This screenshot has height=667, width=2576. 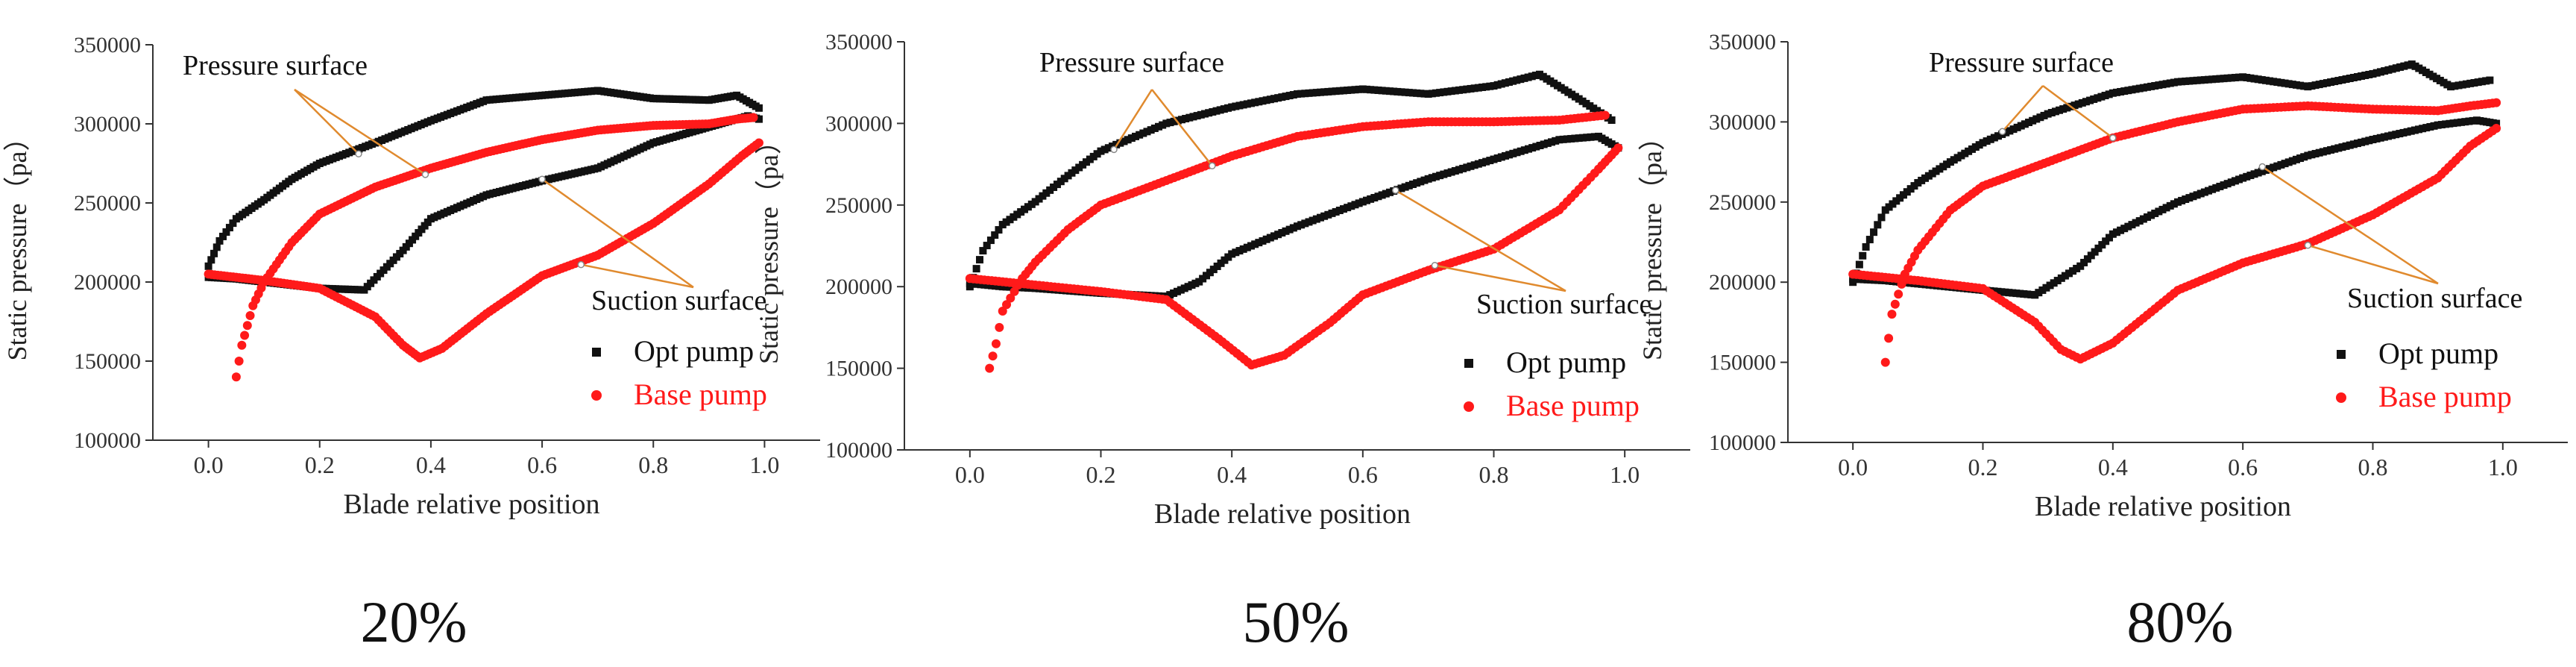 What do you see at coordinates (858, 369) in the screenshot?
I see `y-tick-label: 150000` at bounding box center [858, 369].